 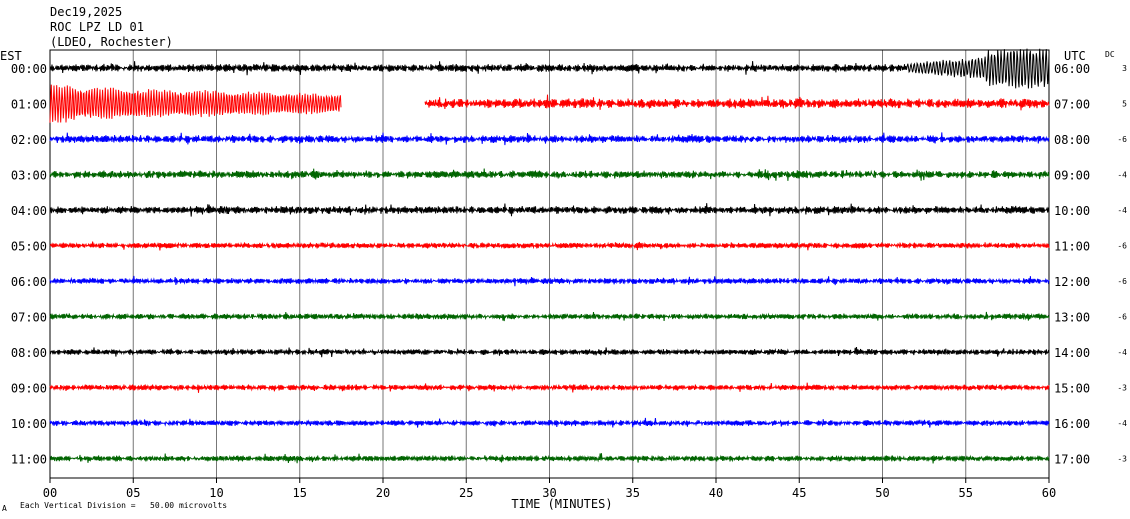 I want to click on header-station: ROC LPZ LD 01, so click(x=97, y=27).